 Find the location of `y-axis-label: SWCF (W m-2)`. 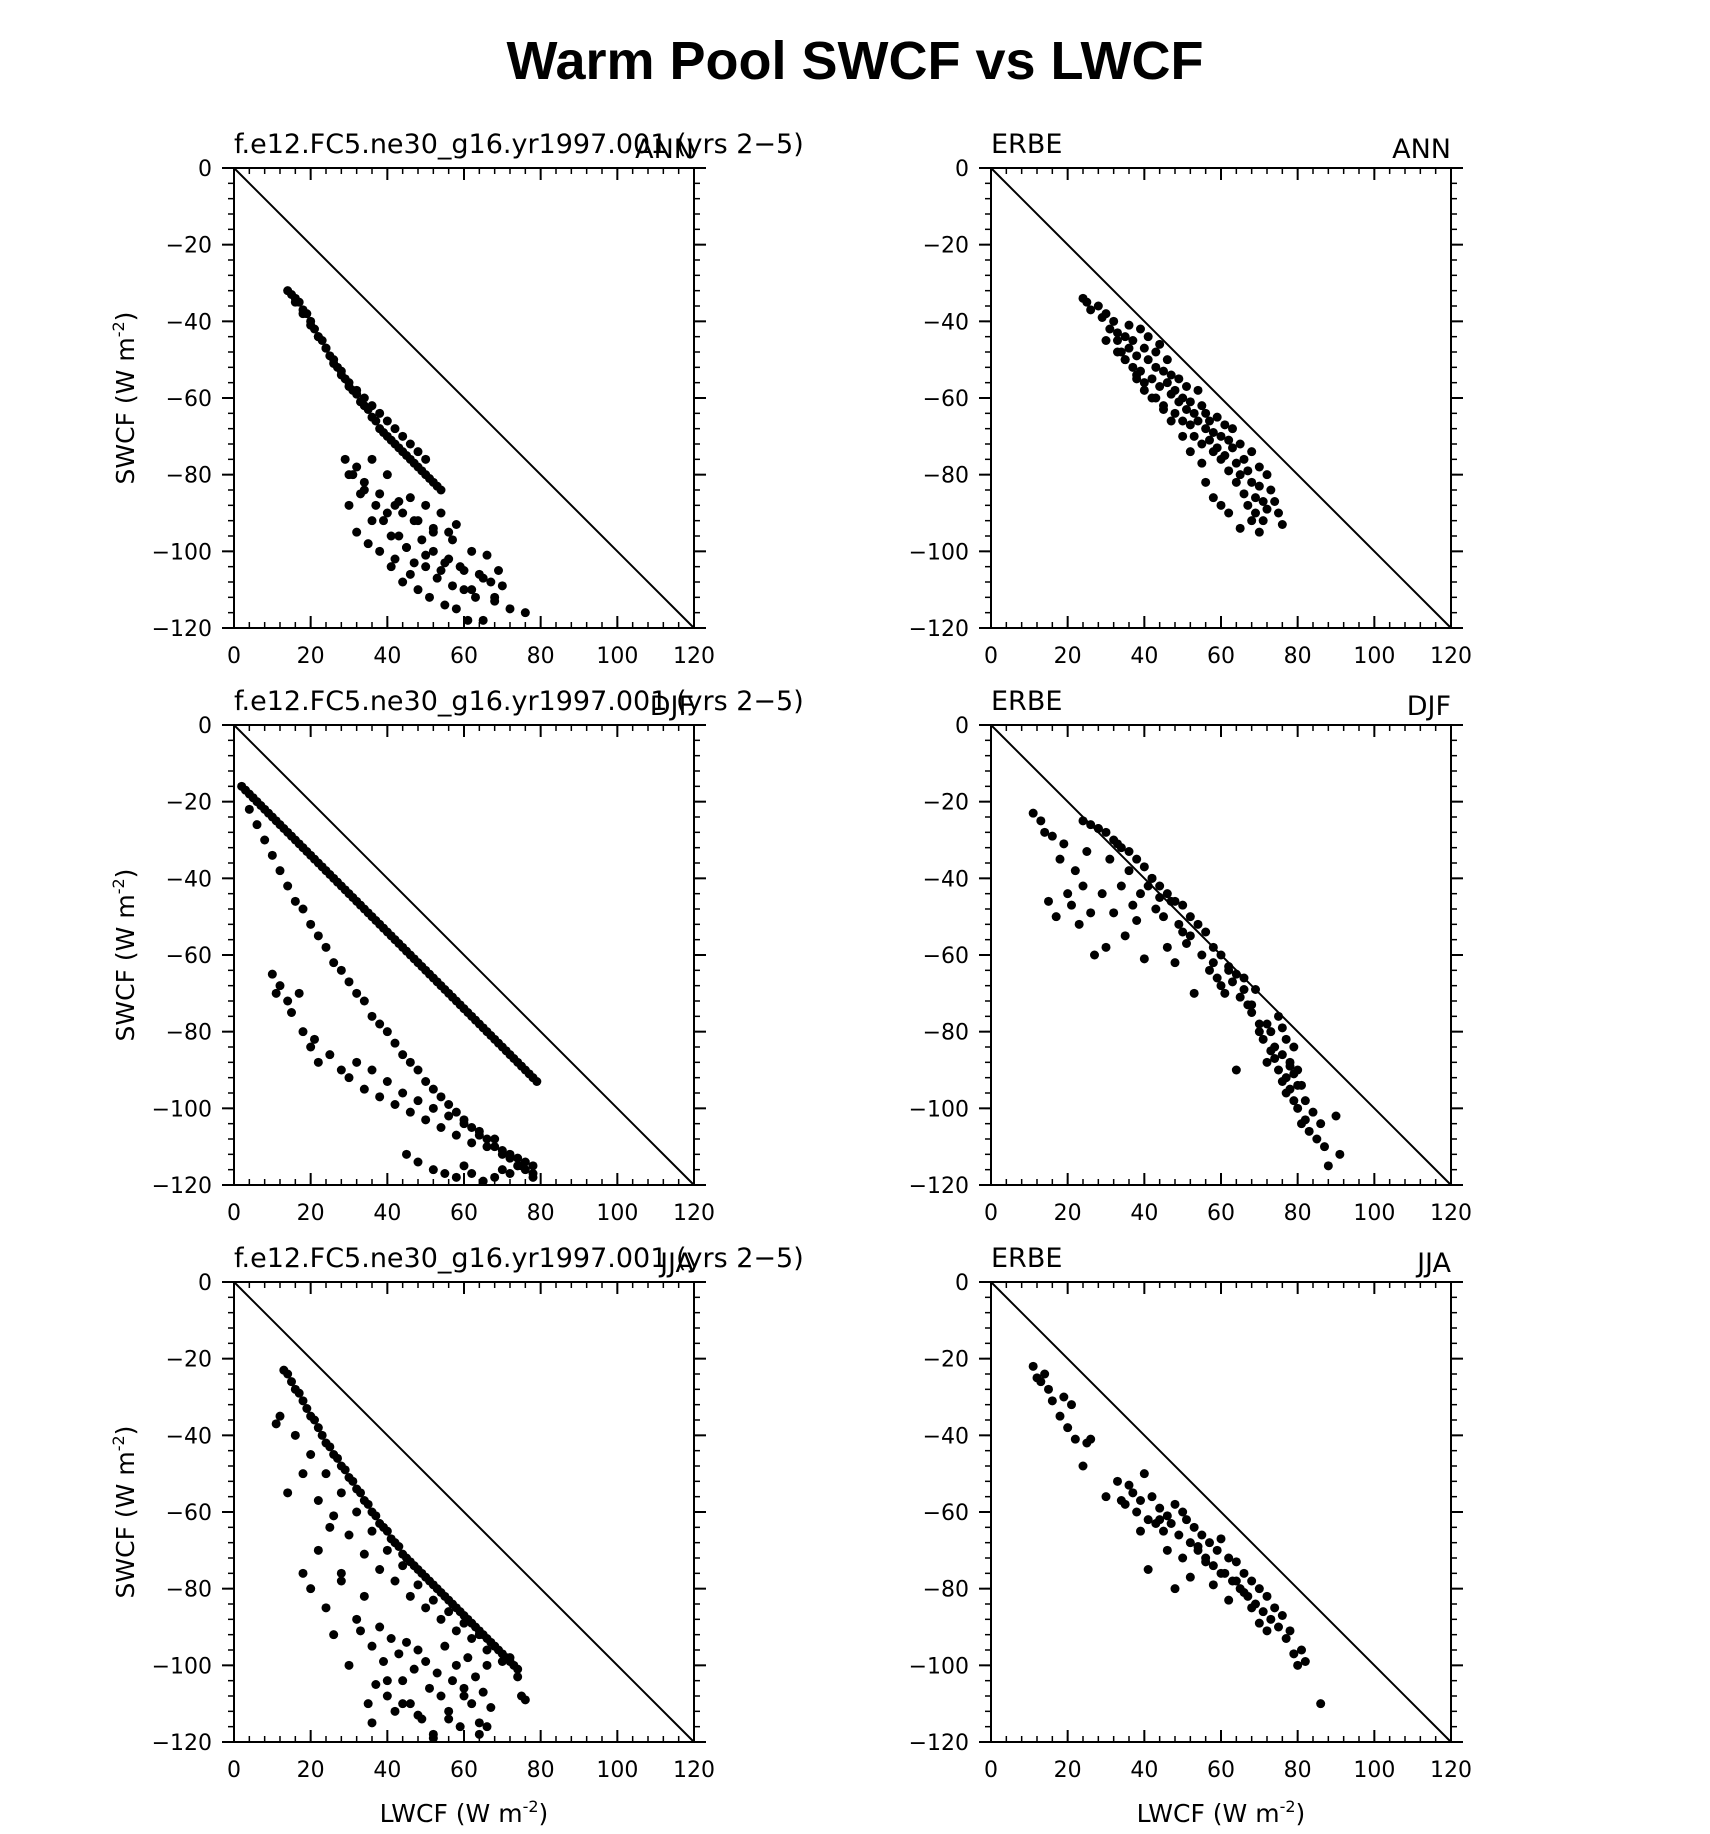

y-axis-label: SWCF (W m-2) is located at coordinates (124, 1512).